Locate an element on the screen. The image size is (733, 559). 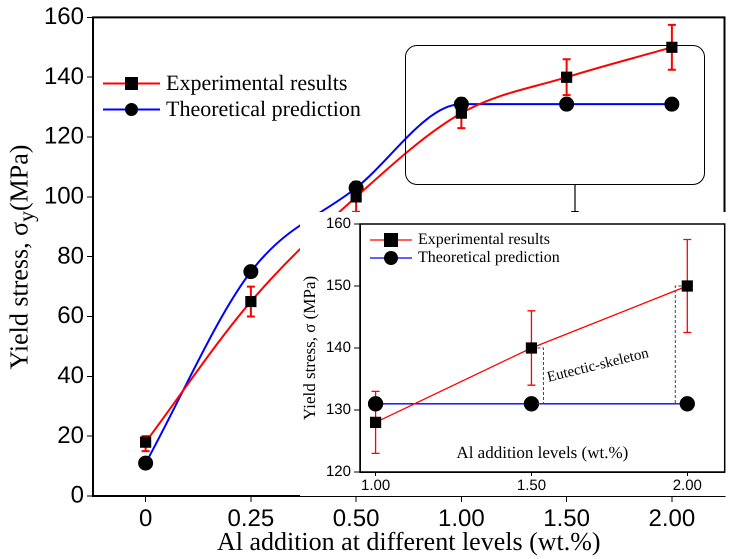
x-tick-label: 1.50 is located at coordinates (531, 485).